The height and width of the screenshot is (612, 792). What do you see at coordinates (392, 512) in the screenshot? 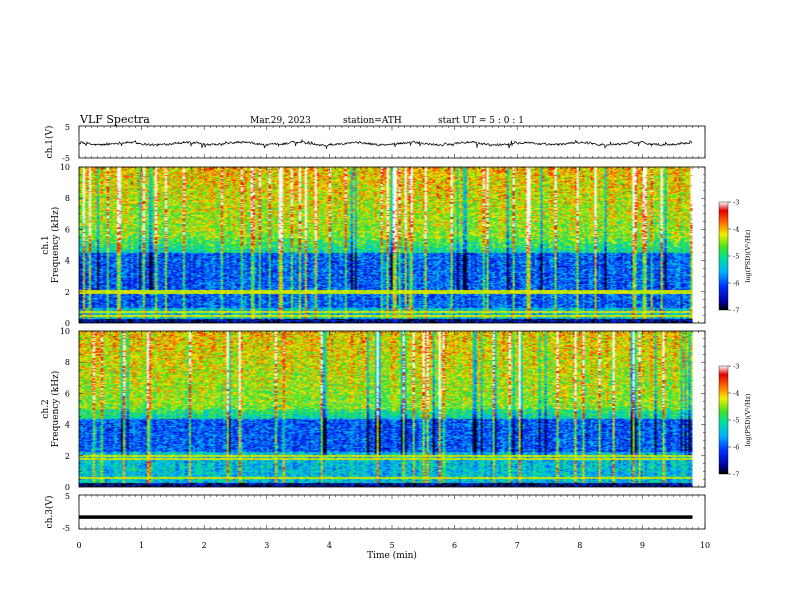
I see `ch3-waveform-frame` at bounding box center [392, 512].